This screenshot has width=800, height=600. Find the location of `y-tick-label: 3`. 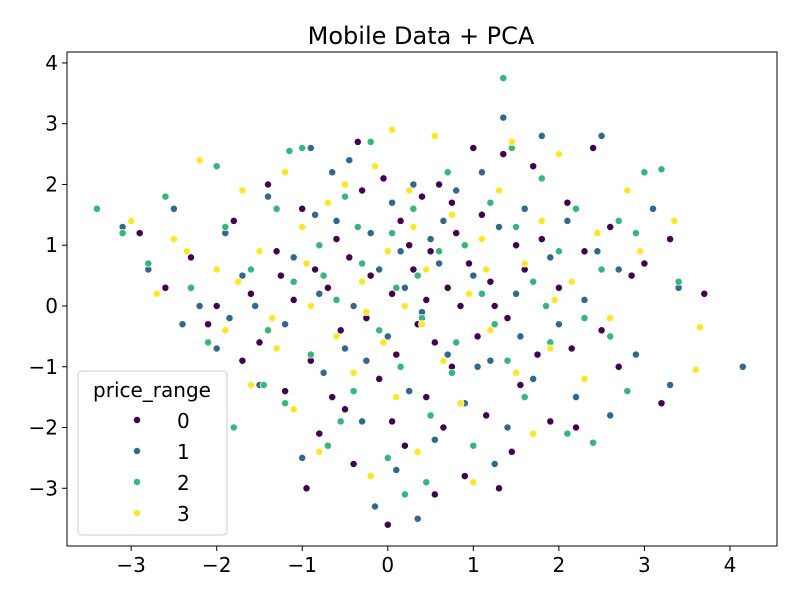

y-tick-label: 3 is located at coordinates (51, 124).